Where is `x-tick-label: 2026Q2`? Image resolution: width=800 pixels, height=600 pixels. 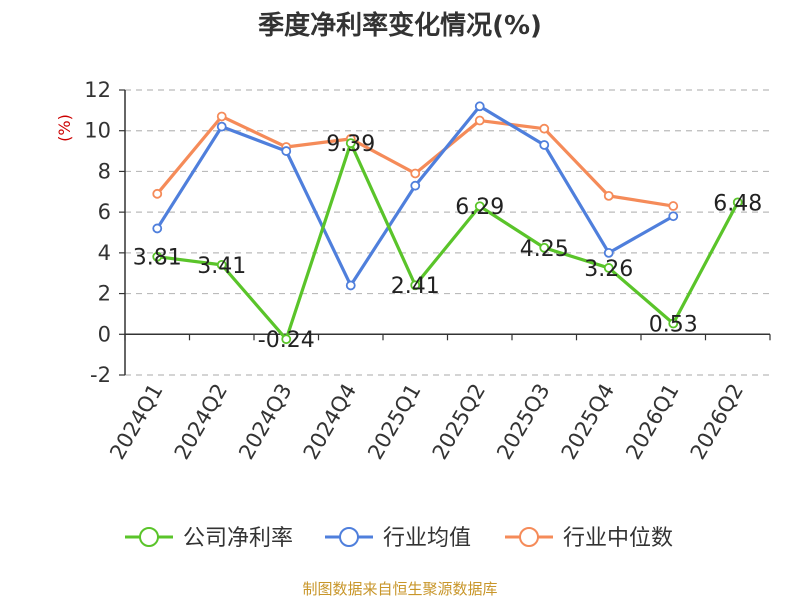
x-tick-label: 2026Q2 is located at coordinates (717, 422).